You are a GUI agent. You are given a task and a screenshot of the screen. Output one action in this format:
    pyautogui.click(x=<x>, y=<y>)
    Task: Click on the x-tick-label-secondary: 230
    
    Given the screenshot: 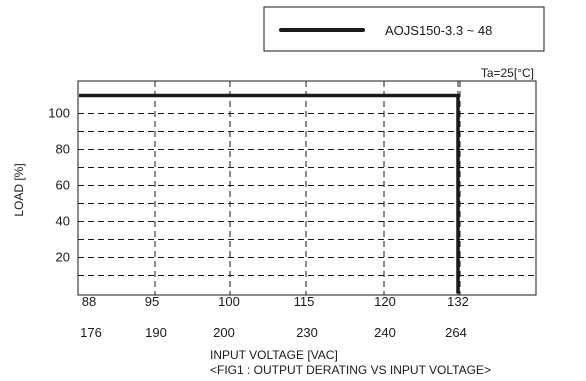 What is the action you would take?
    pyautogui.click(x=307, y=332)
    